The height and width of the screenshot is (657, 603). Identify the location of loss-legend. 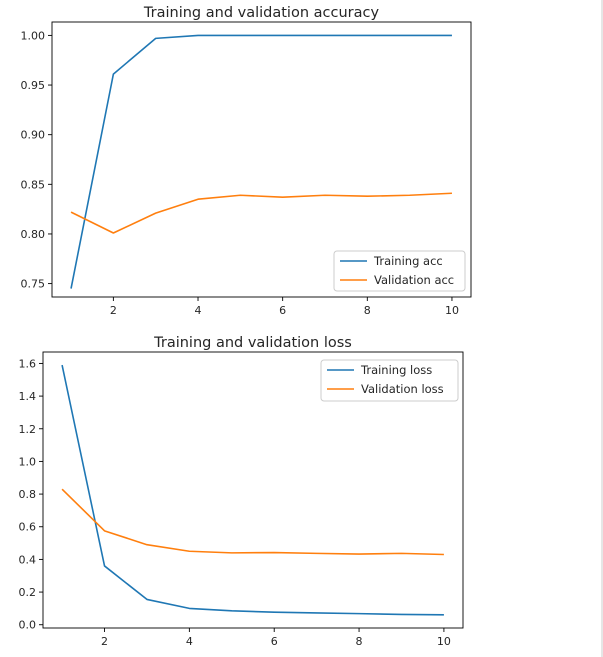
(389, 380).